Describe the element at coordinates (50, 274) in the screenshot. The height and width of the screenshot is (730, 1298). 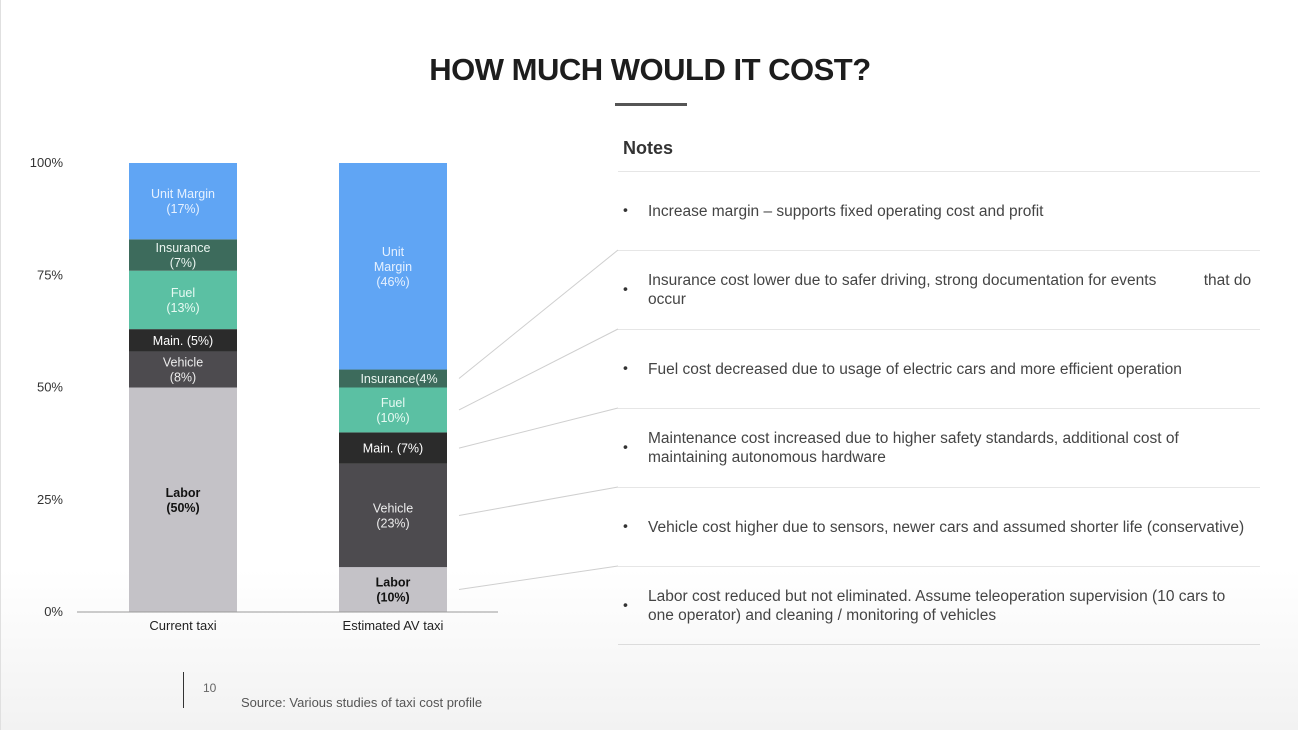
I see `y-tick-label: 75%` at that location.